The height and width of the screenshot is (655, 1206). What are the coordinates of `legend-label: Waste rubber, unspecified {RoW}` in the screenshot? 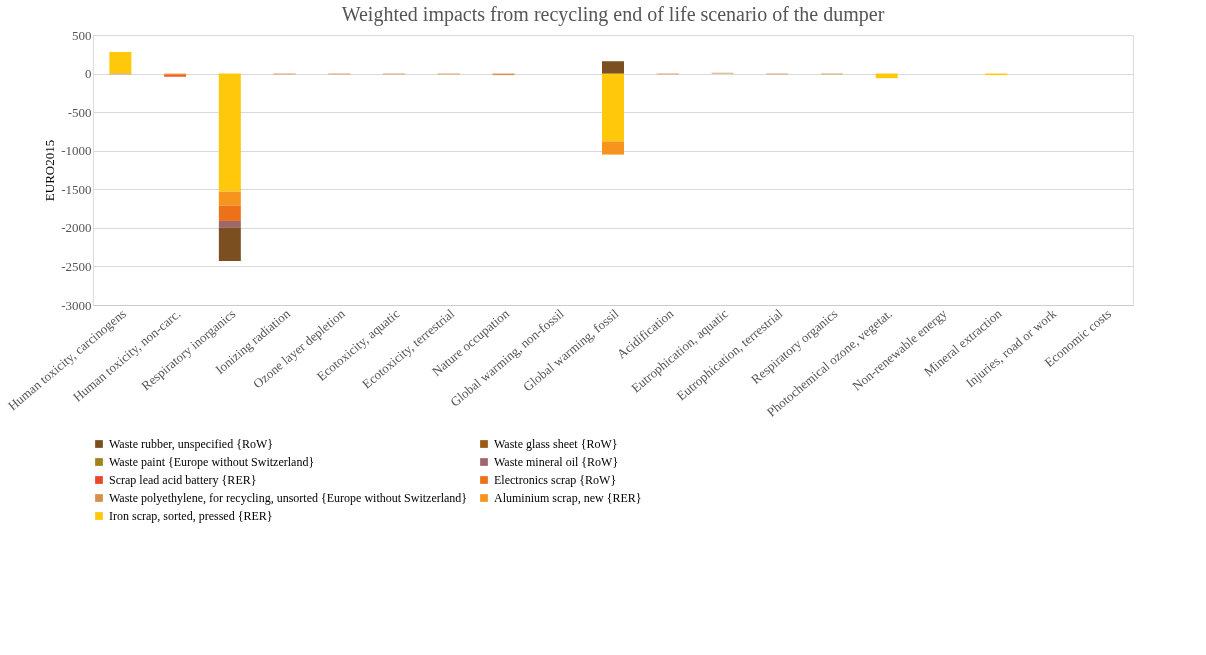 It's located at (191, 444).